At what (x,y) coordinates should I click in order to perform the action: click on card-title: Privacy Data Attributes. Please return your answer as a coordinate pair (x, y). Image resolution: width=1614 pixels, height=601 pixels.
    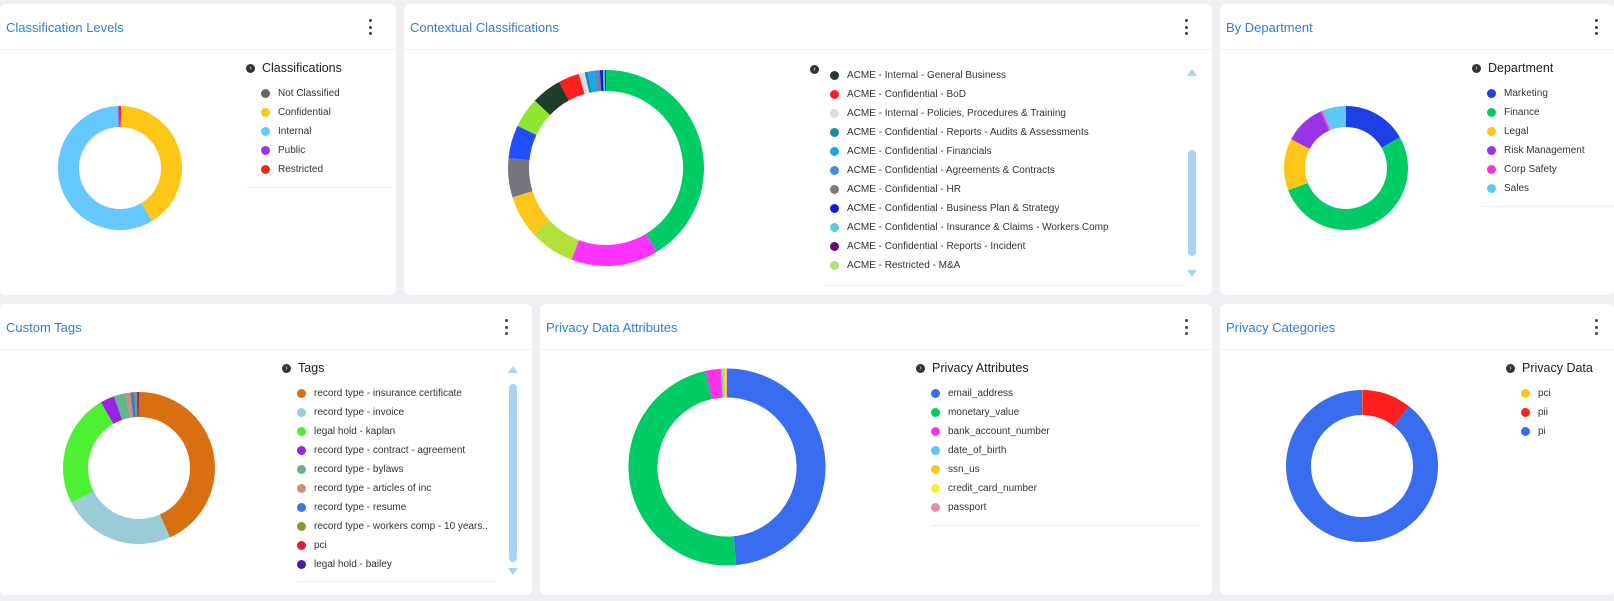
    Looking at the image, I should click on (612, 327).